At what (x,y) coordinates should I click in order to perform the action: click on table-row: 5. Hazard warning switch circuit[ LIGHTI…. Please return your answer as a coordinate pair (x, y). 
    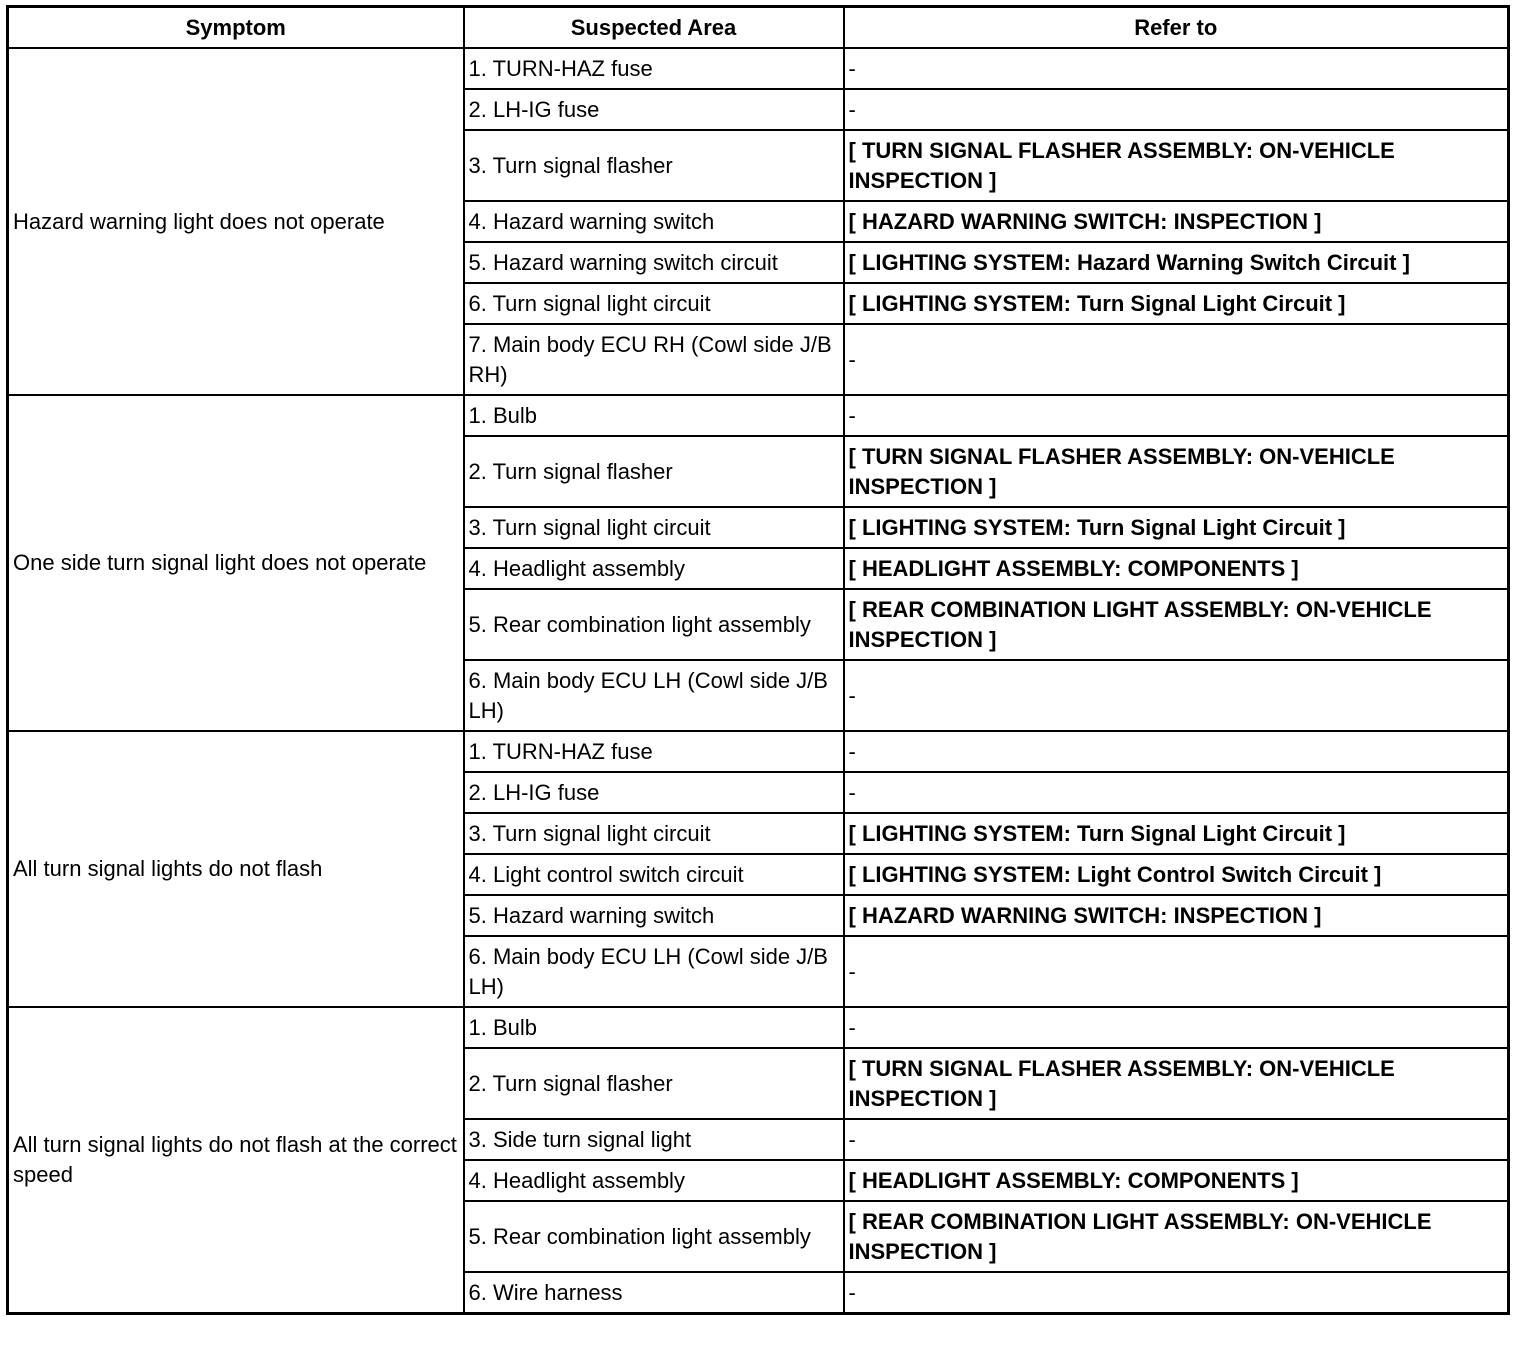
    Looking at the image, I should click on (759, 262).